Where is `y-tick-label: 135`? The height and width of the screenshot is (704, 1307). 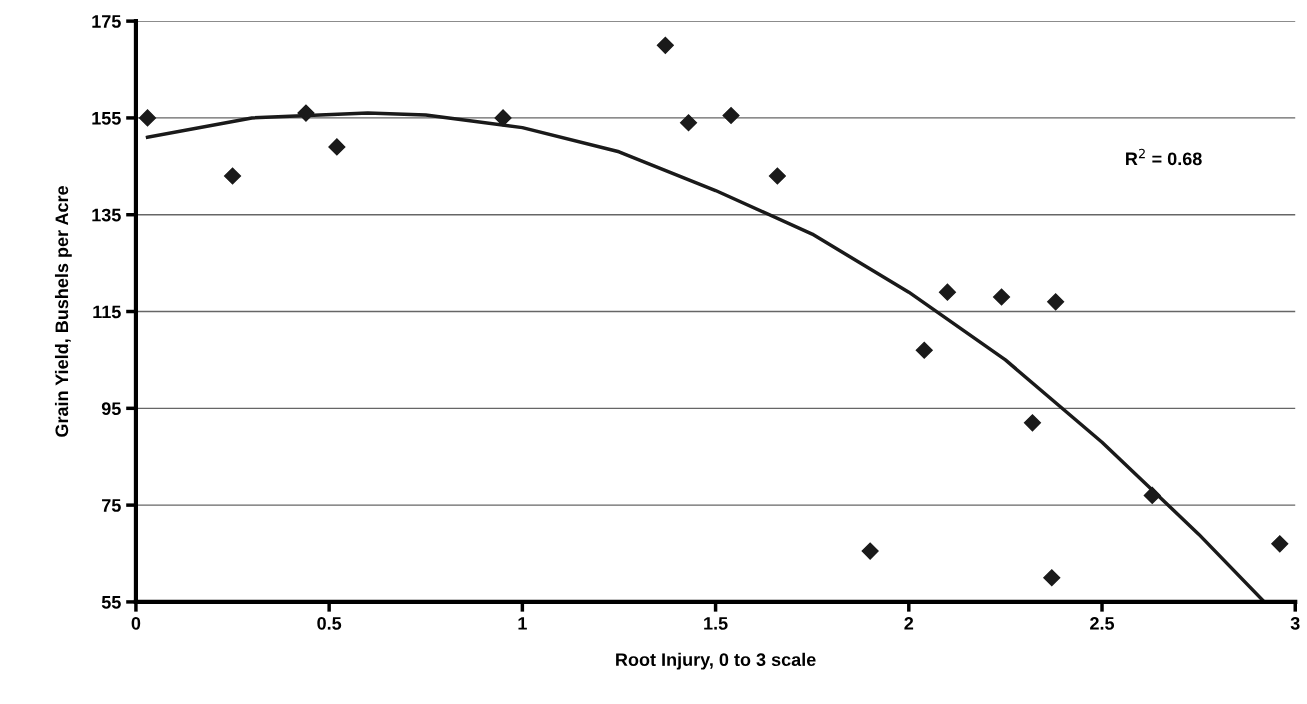
y-tick-label: 135 is located at coordinates (106, 215).